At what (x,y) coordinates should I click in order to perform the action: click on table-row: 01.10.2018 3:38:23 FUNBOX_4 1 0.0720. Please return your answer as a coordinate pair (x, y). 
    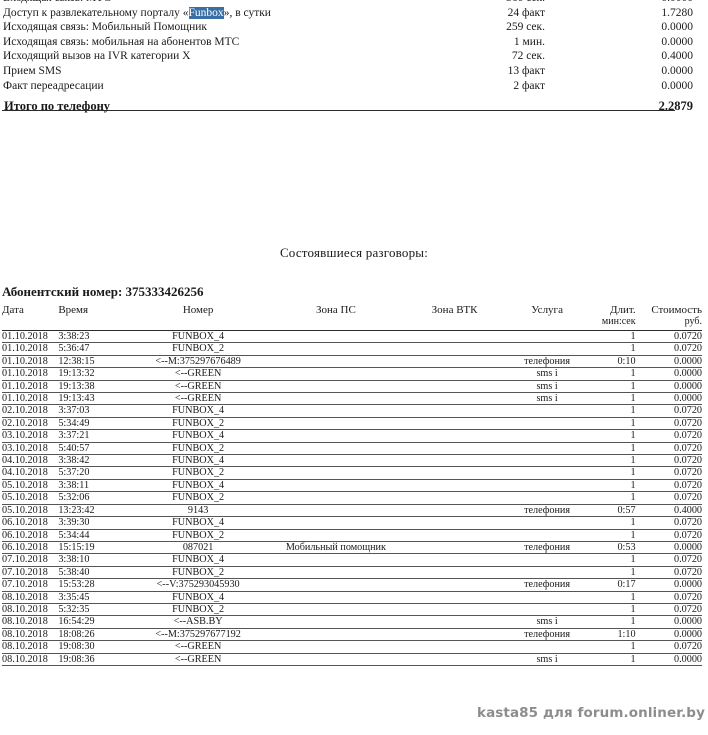
    Looking at the image, I should click on (352, 337).